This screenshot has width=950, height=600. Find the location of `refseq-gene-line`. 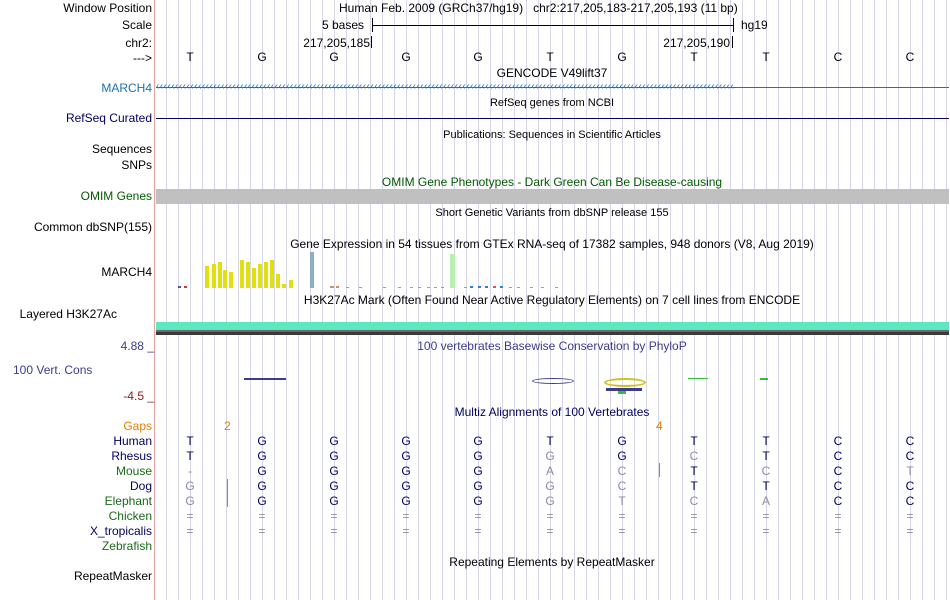

refseq-gene-line is located at coordinates (552, 118).